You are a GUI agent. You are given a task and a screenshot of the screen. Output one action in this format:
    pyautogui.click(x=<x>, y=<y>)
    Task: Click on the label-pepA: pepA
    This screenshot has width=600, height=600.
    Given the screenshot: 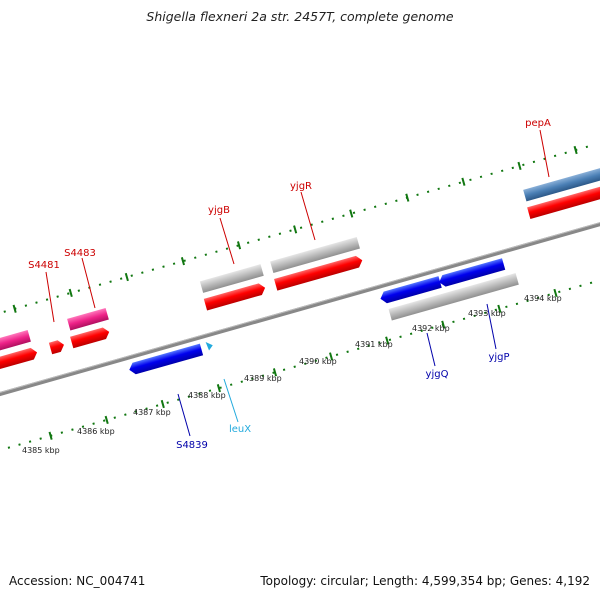 What is the action you would take?
    pyautogui.click(x=538, y=123)
    